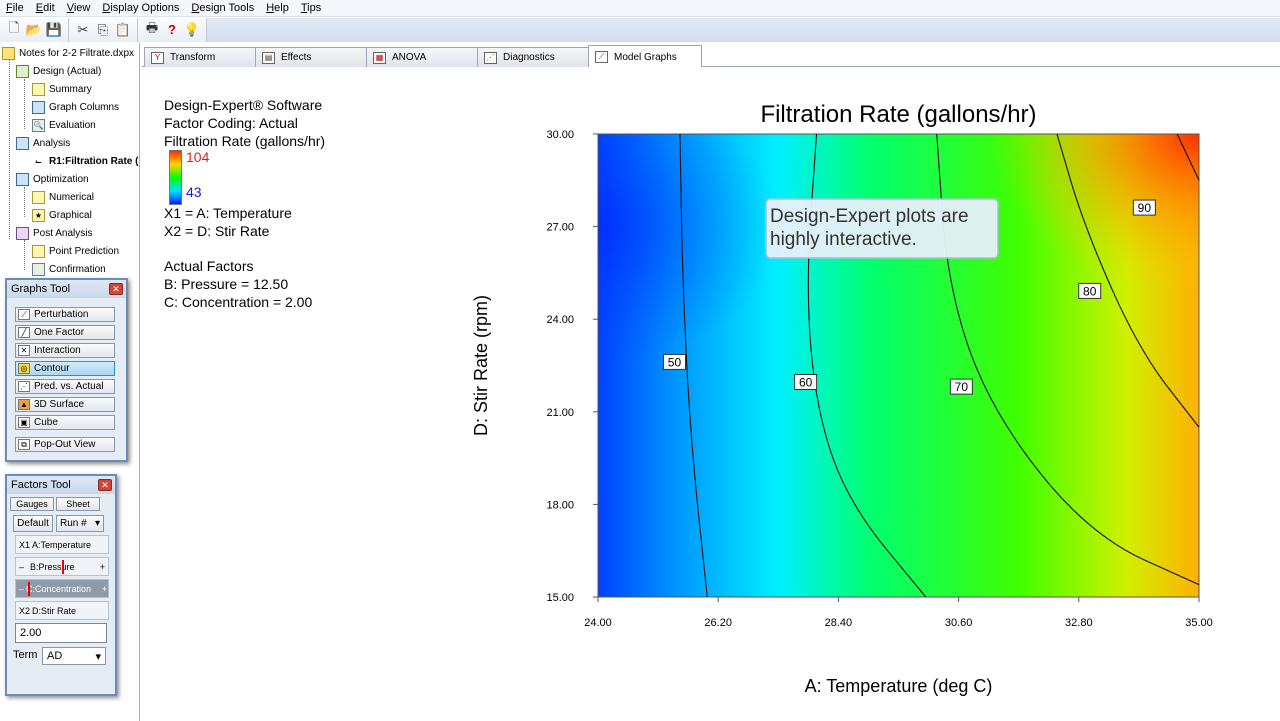 This screenshot has width=1280, height=721. What do you see at coordinates (24, 332) in the screenshot?
I see `one-factor-icon: ╱` at bounding box center [24, 332].